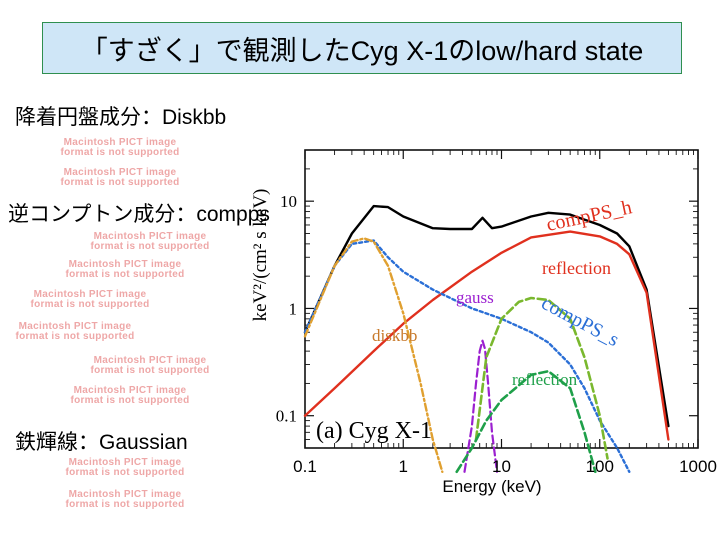 This screenshot has height=540, width=720. I want to click on series-reflection_s-line, so click(541, 378).